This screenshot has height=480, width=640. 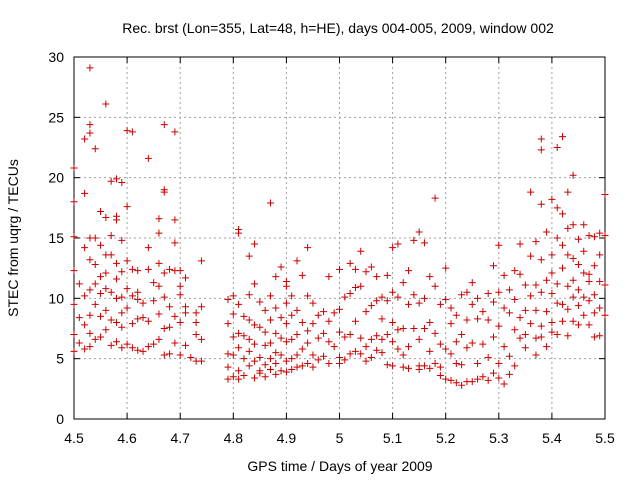 What do you see at coordinates (74, 438) in the screenshot?
I see `x-tick-label: 4.5` at bounding box center [74, 438].